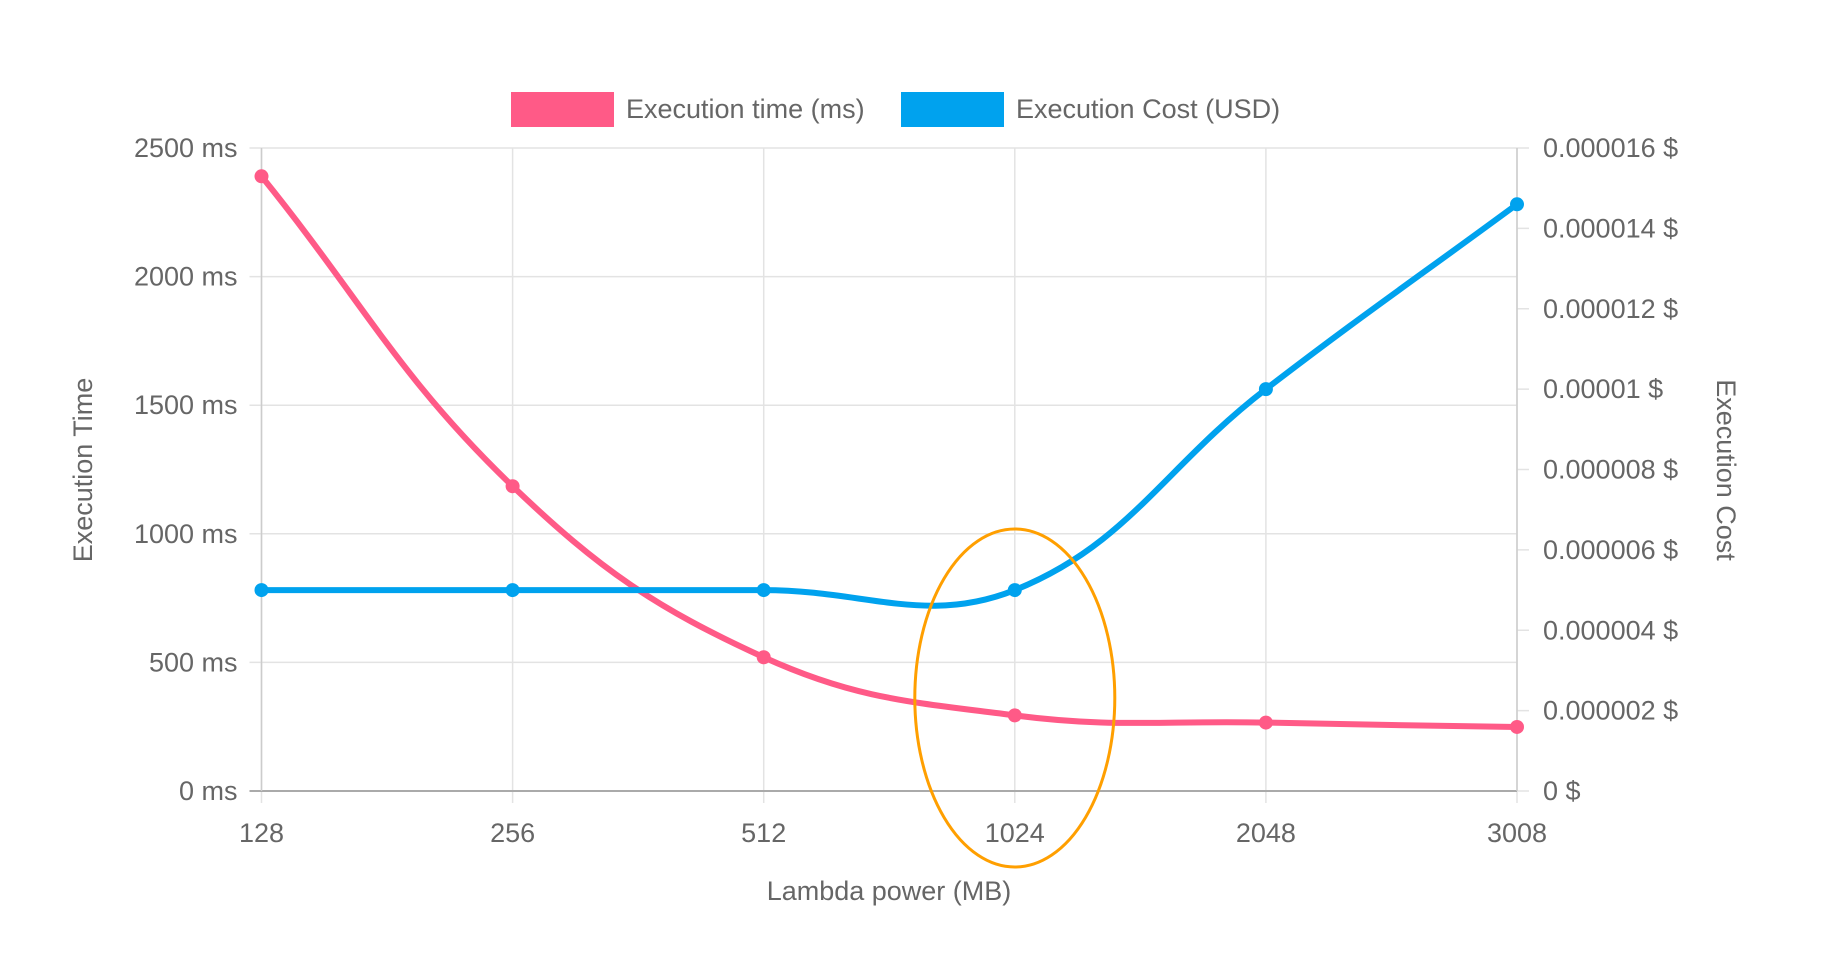  What do you see at coordinates (1517, 833) in the screenshot?
I see `x-tick-label: 3008` at bounding box center [1517, 833].